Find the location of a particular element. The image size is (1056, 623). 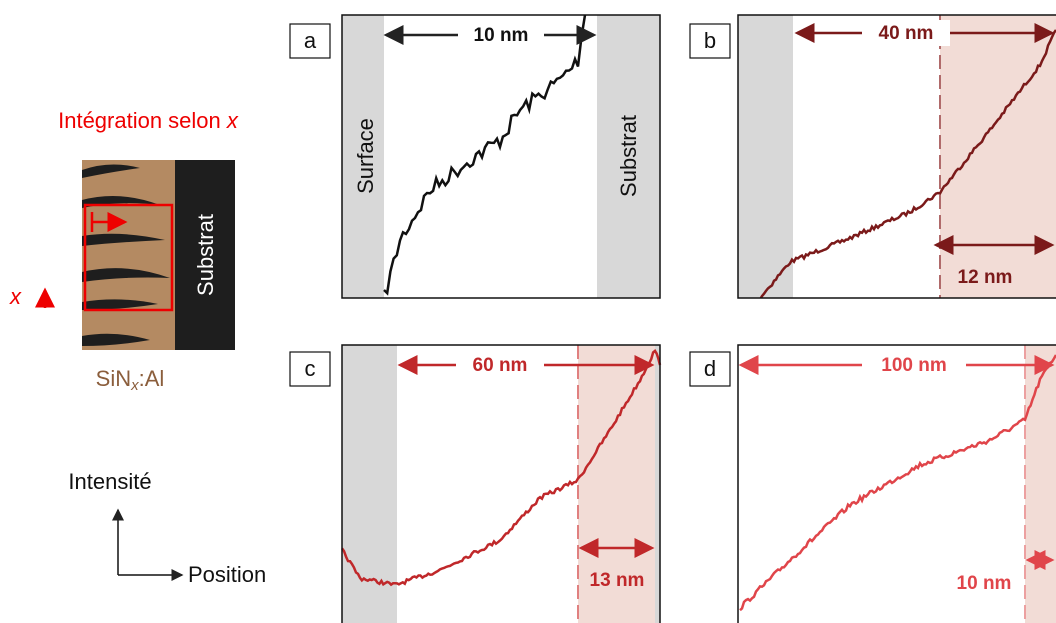

y-axis-label: Intensité is located at coordinates (109, 481).